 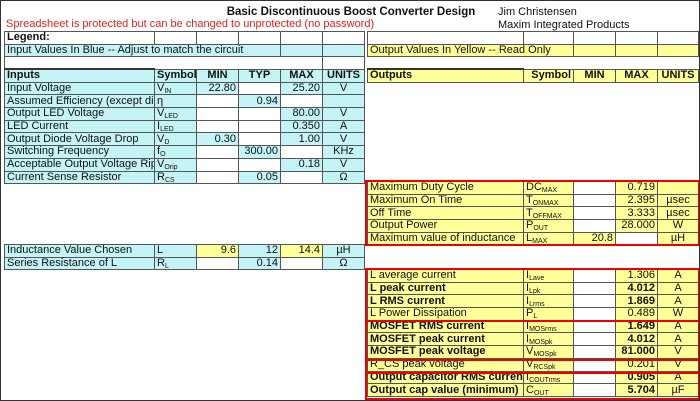 What do you see at coordinates (301, 164) in the screenshot?
I see `max-value: 0.18` at bounding box center [301, 164].